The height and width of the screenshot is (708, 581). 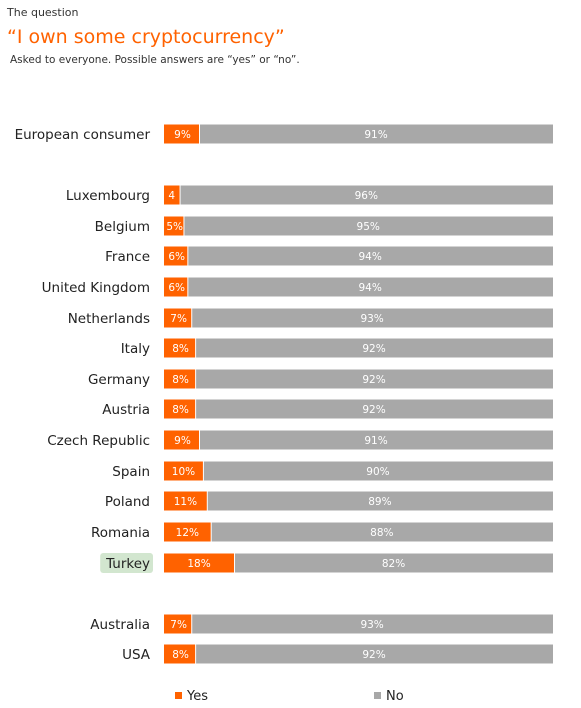 I want to click on value-label-no-usa: 92%, so click(x=373, y=655).